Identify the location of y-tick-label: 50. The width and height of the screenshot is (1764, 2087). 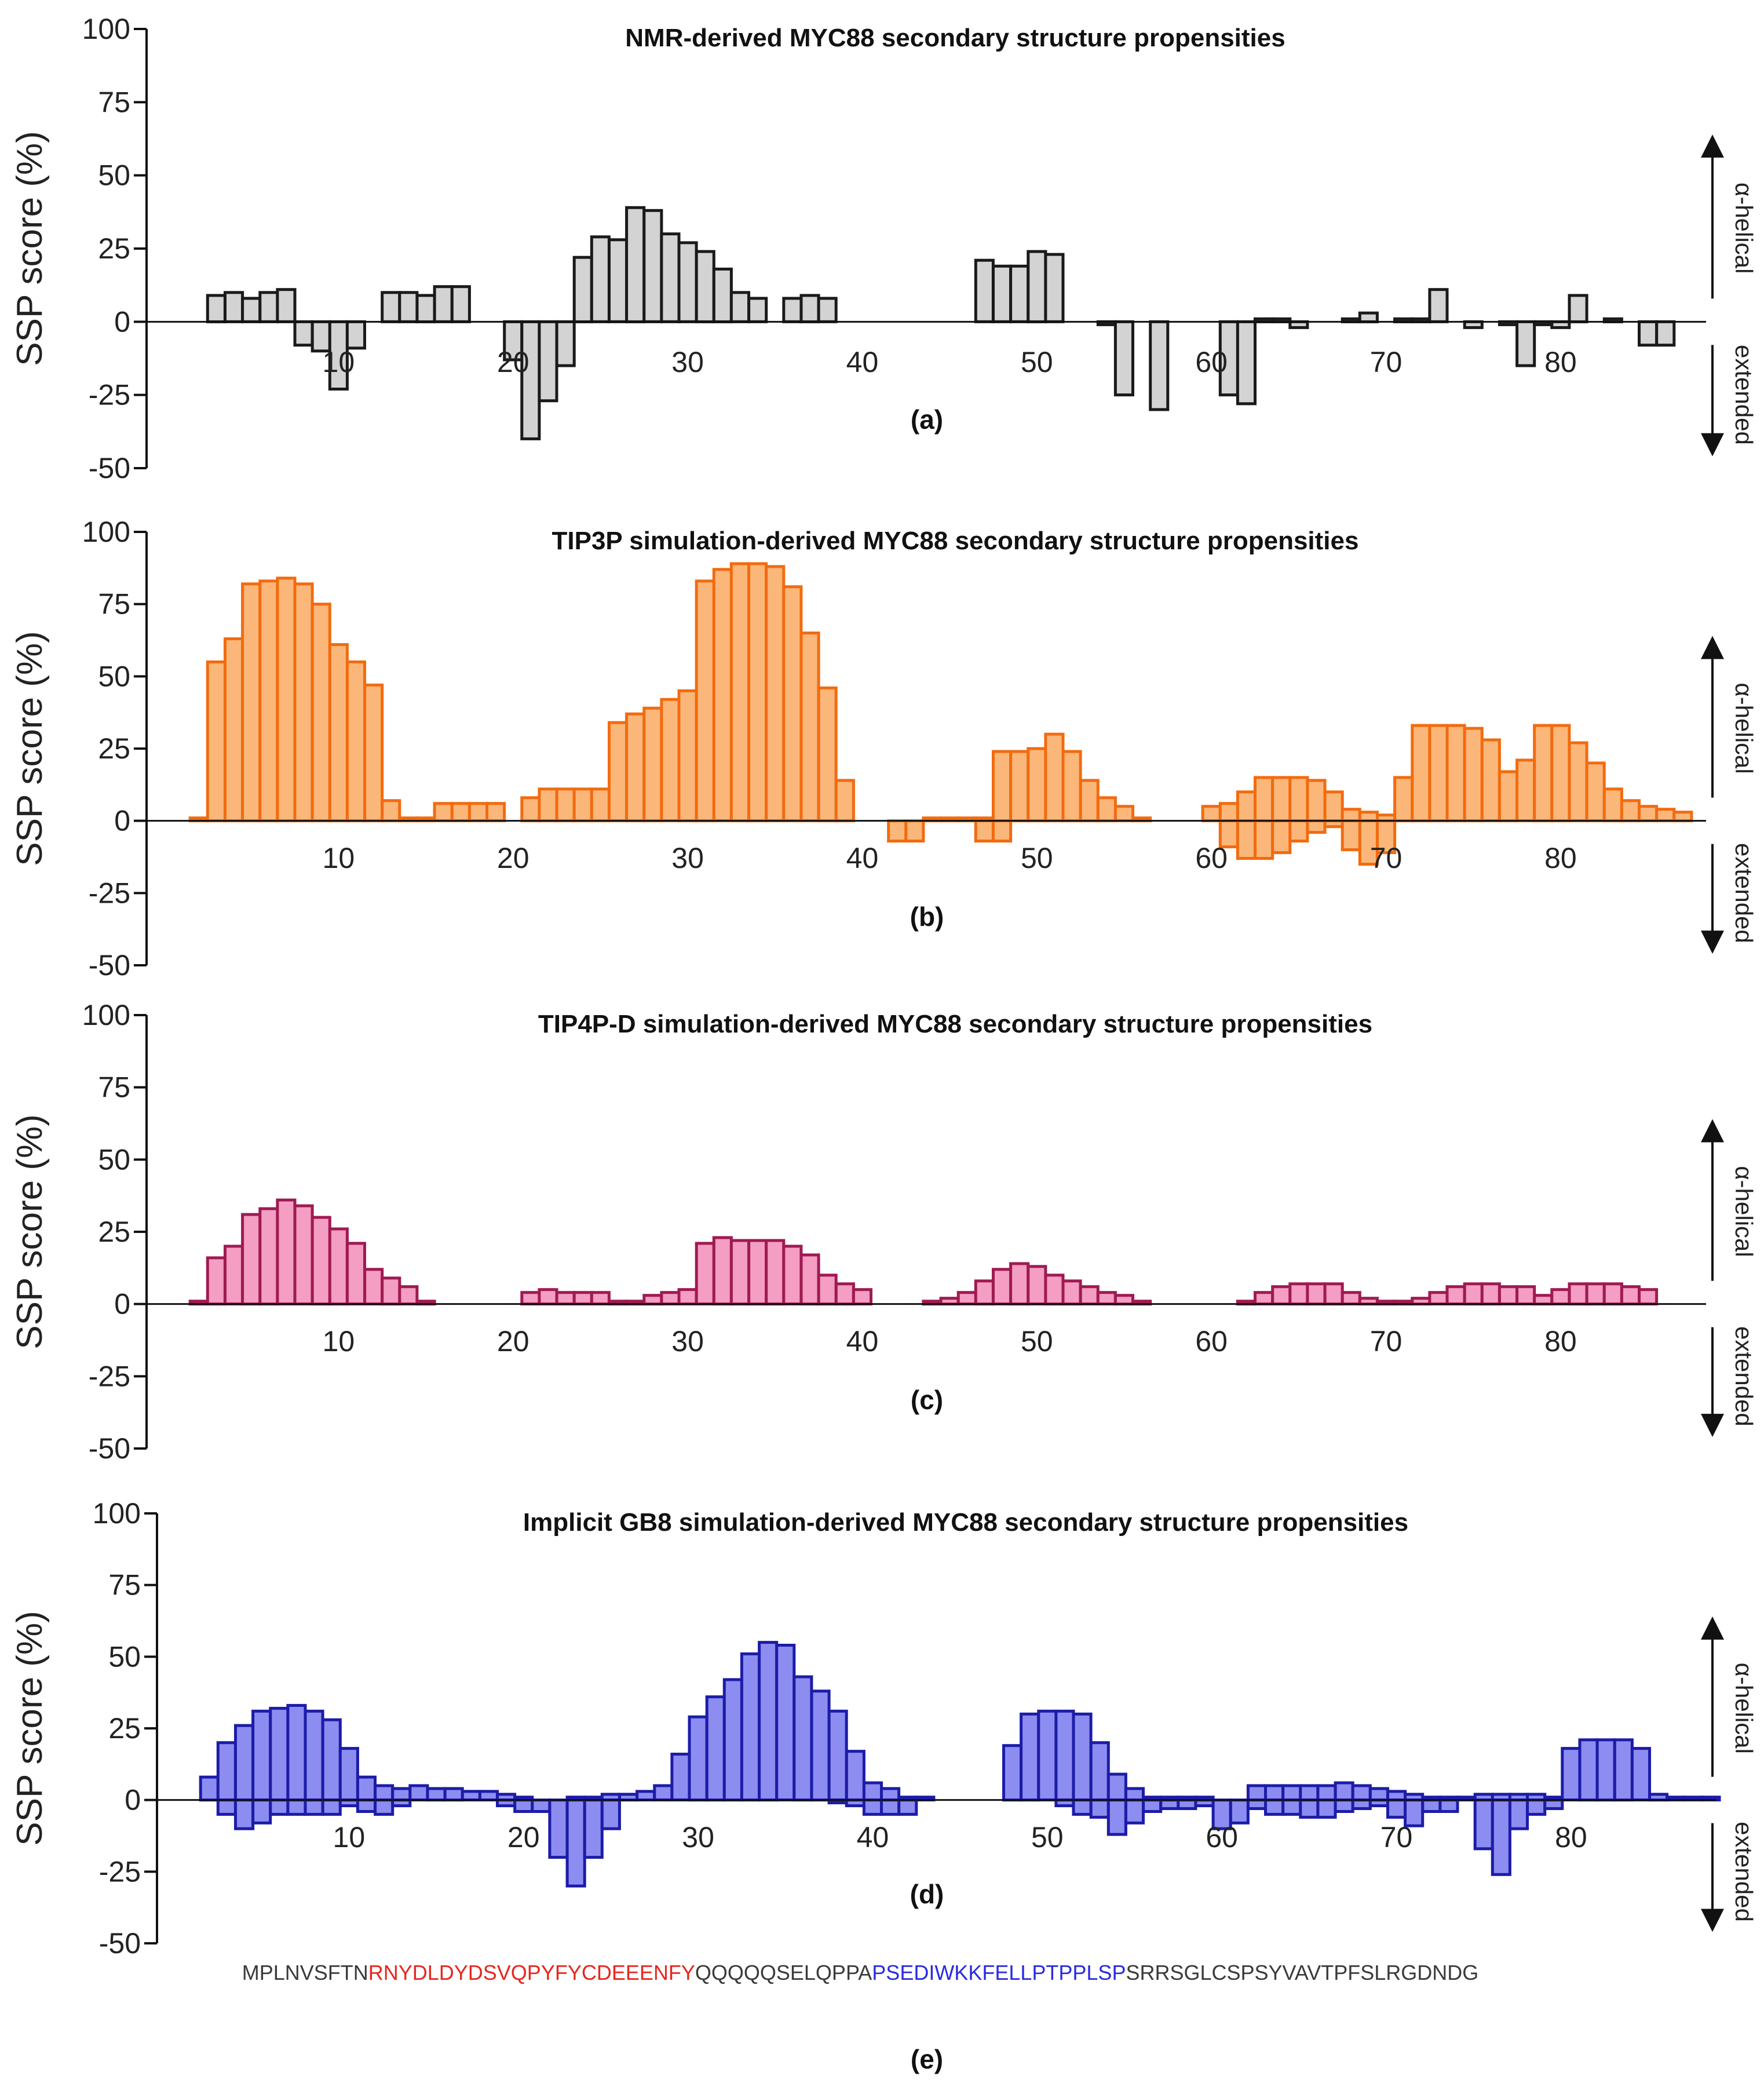
(114, 176).